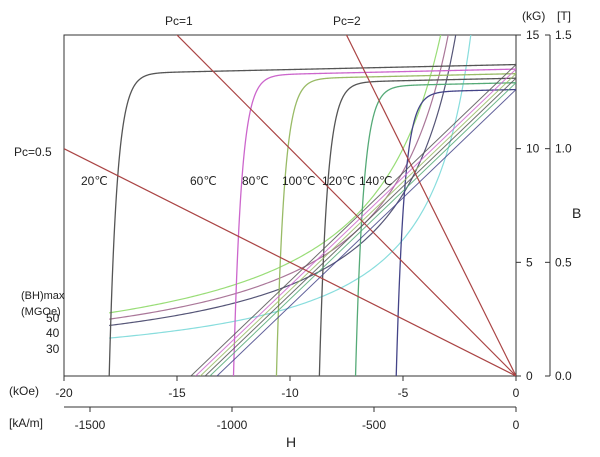 This screenshot has width=600, height=457. Describe the element at coordinates (24, 391) in the screenshot. I see `x-unit-top-label: (kOe)` at that location.